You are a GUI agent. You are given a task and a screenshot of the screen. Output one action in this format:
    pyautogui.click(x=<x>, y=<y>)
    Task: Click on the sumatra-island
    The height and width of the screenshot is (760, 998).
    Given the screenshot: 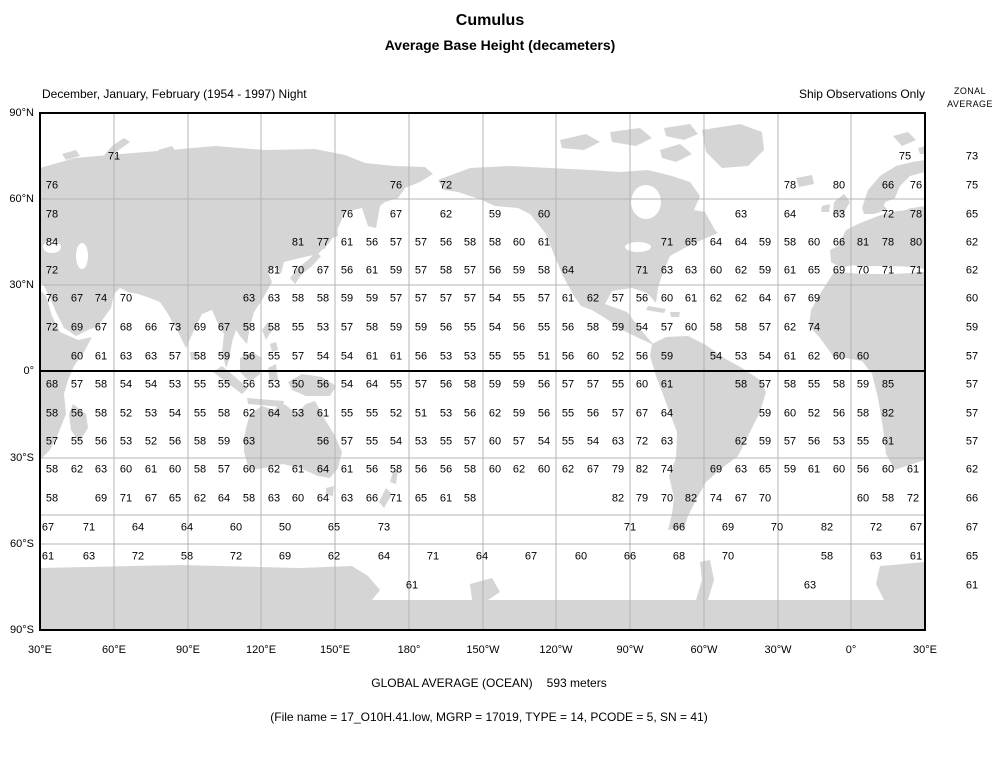 What is the action you would take?
    pyautogui.click(x=230, y=380)
    